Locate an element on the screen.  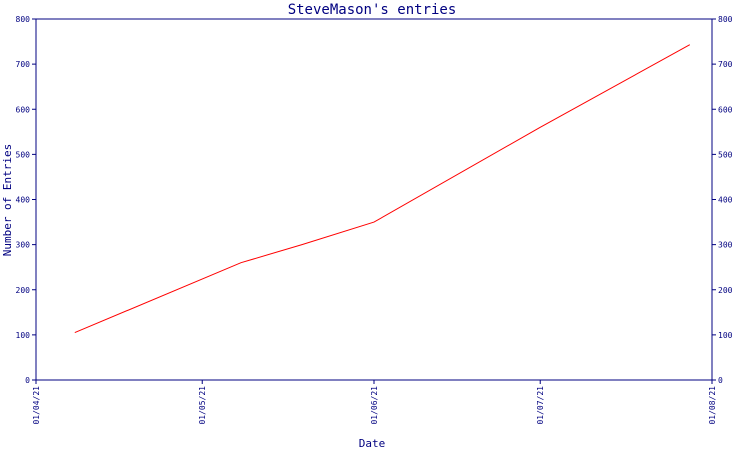
x-tick-label: 01/07/21 is located at coordinates (540, 405).